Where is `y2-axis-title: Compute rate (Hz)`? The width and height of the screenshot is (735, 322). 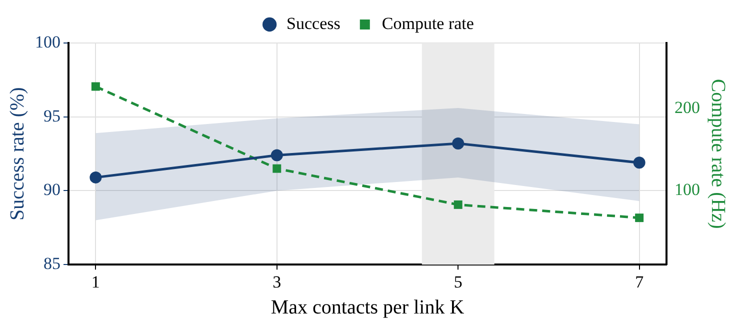 y2-axis-title: Compute rate (Hz) is located at coordinates (717, 153).